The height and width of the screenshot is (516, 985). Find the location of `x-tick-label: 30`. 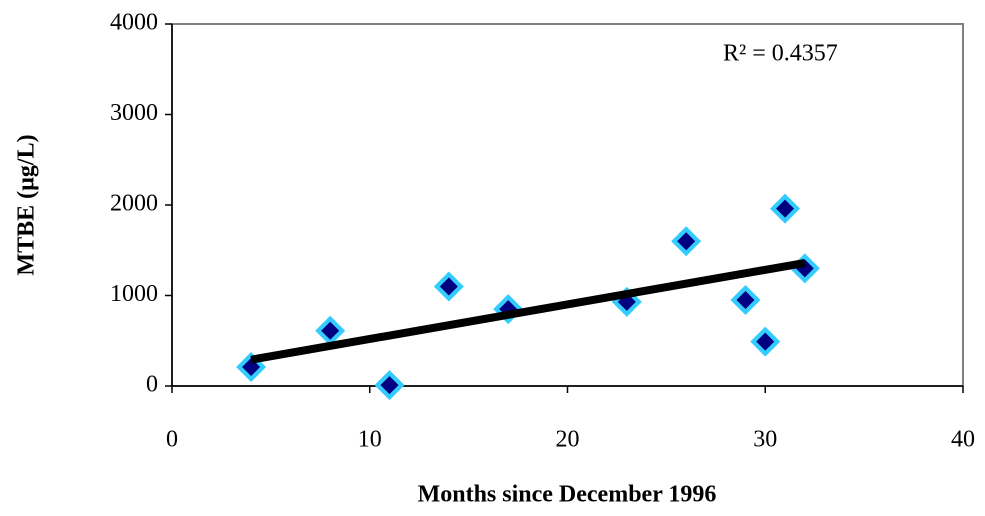

x-tick-label: 30 is located at coordinates (765, 440).